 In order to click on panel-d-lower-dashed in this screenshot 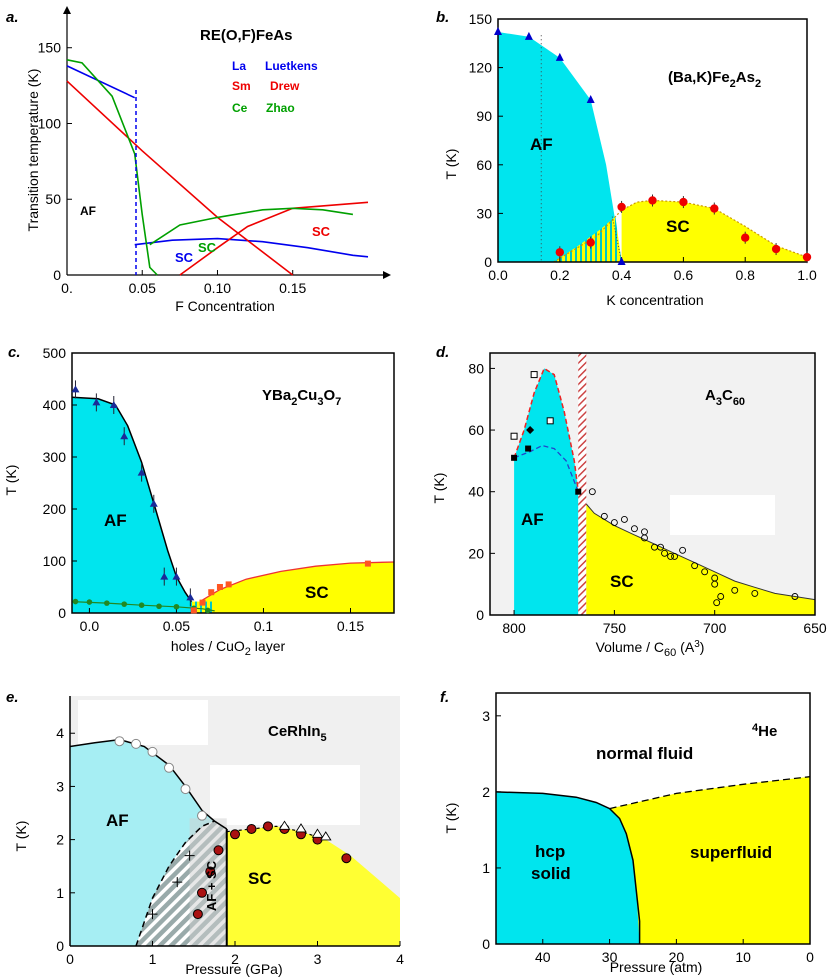, I will do `click(546, 468)`.